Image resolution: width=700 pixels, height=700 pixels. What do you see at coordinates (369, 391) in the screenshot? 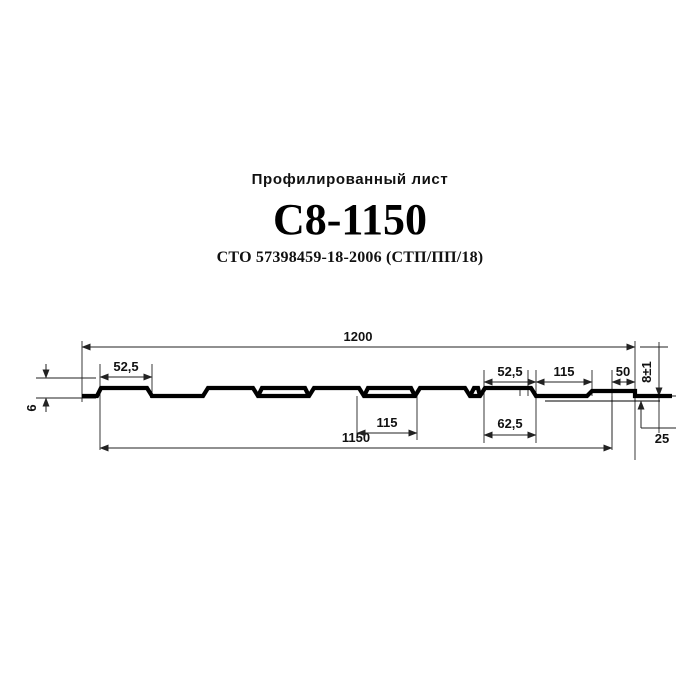
I see `sheet-profile-ribs-mid` at bounding box center [369, 391].